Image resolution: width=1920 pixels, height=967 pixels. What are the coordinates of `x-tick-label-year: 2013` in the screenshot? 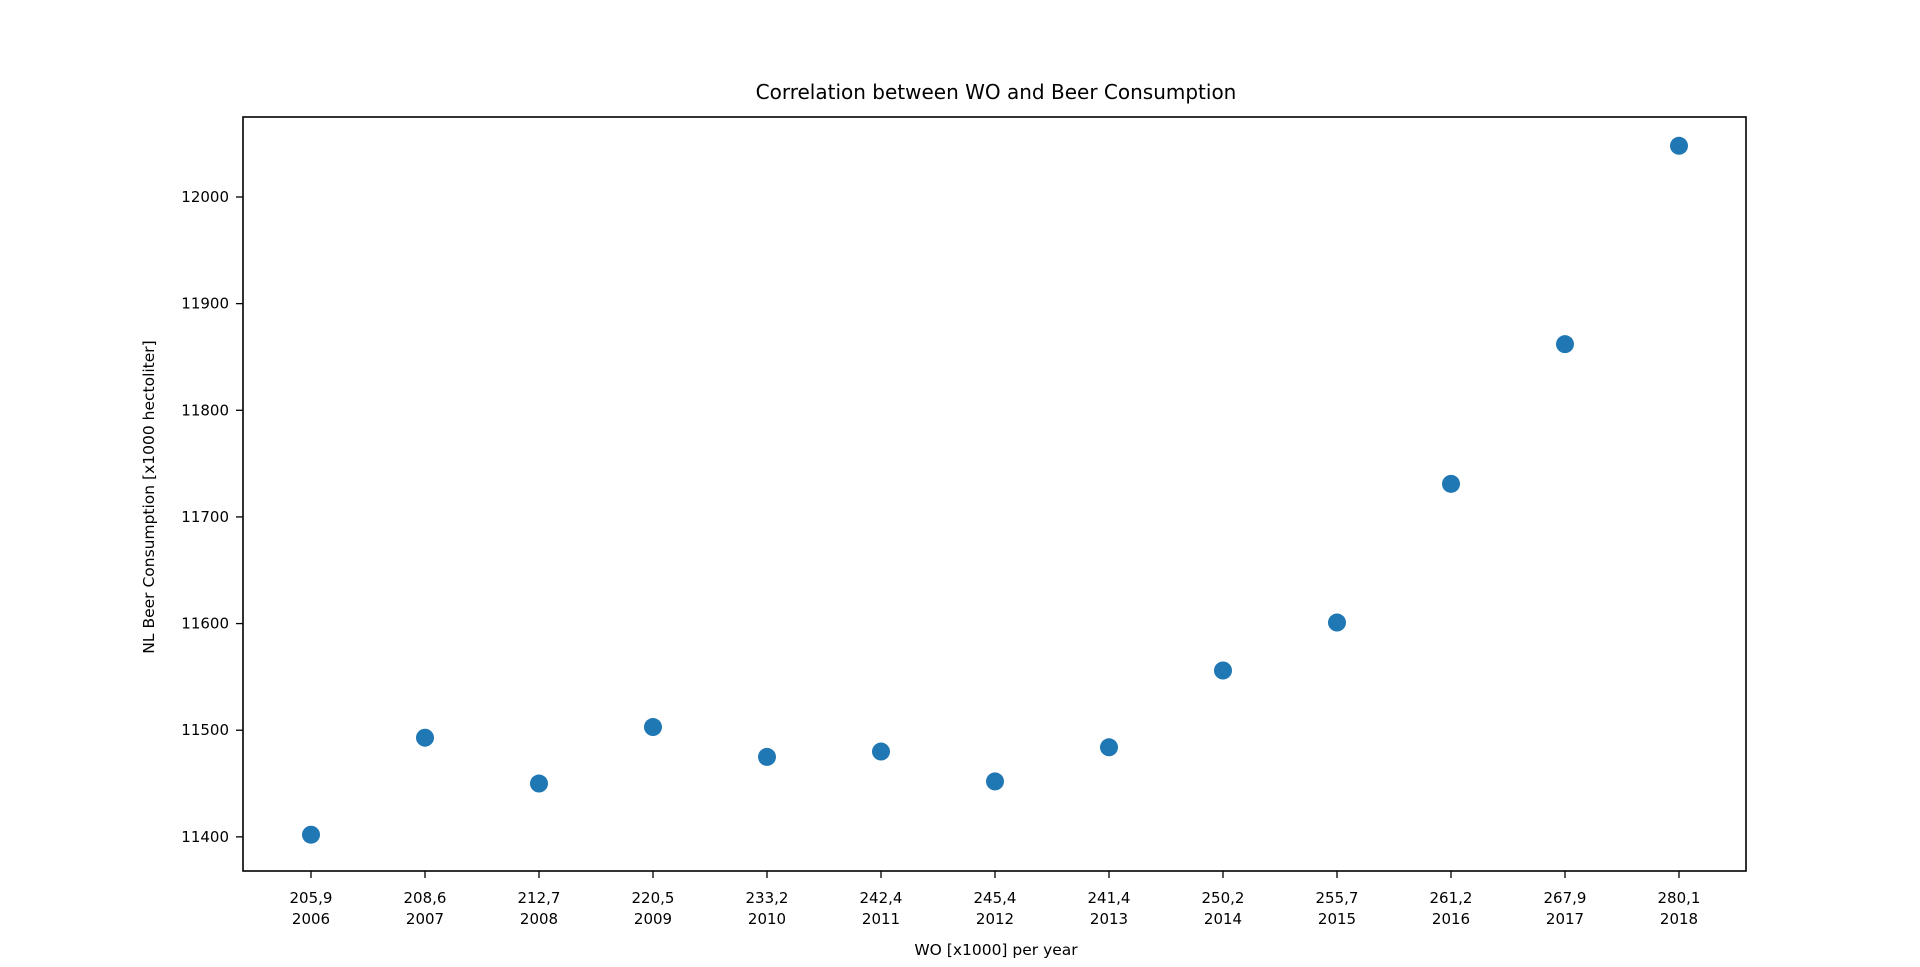 It's located at (1109, 919).